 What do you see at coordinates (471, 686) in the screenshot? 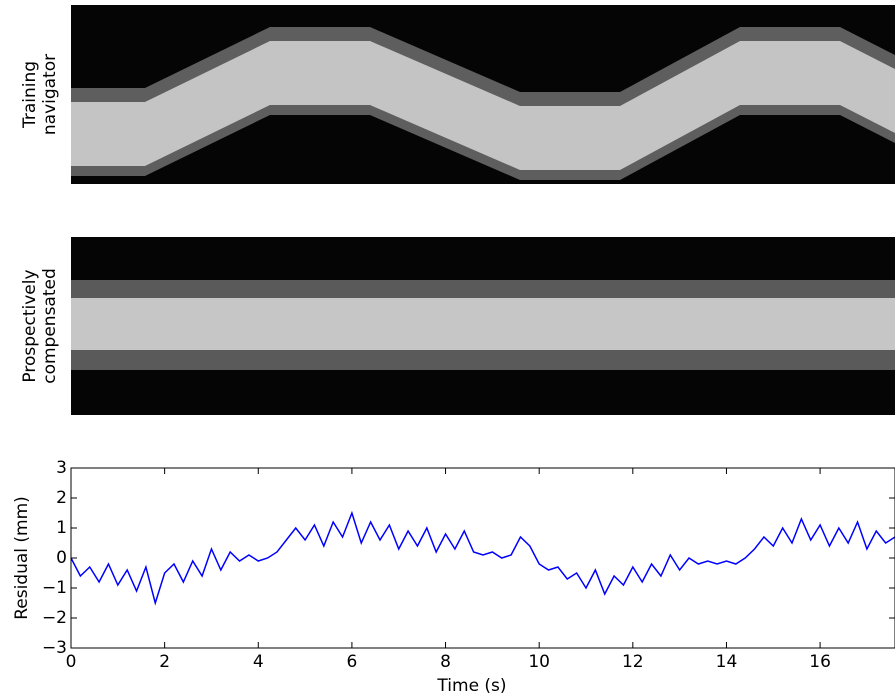
I see `x-axis-label: Time (s)` at bounding box center [471, 686].